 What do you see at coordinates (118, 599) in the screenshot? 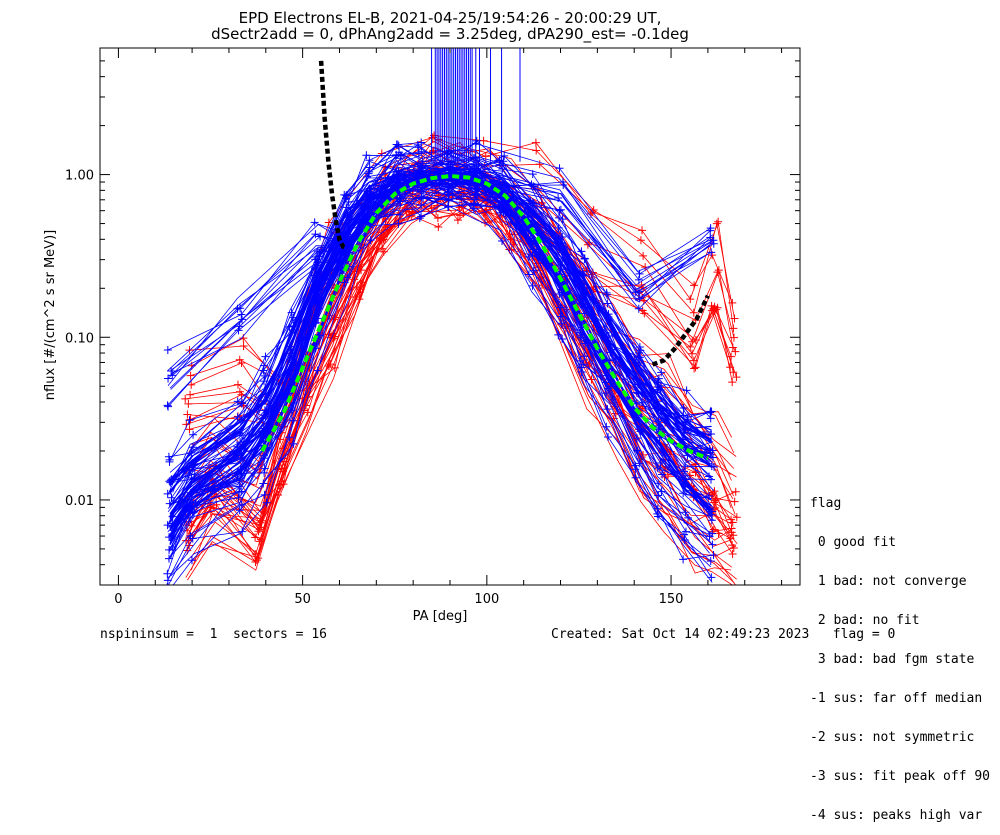
I see `x-tick-label: 0` at bounding box center [118, 599].